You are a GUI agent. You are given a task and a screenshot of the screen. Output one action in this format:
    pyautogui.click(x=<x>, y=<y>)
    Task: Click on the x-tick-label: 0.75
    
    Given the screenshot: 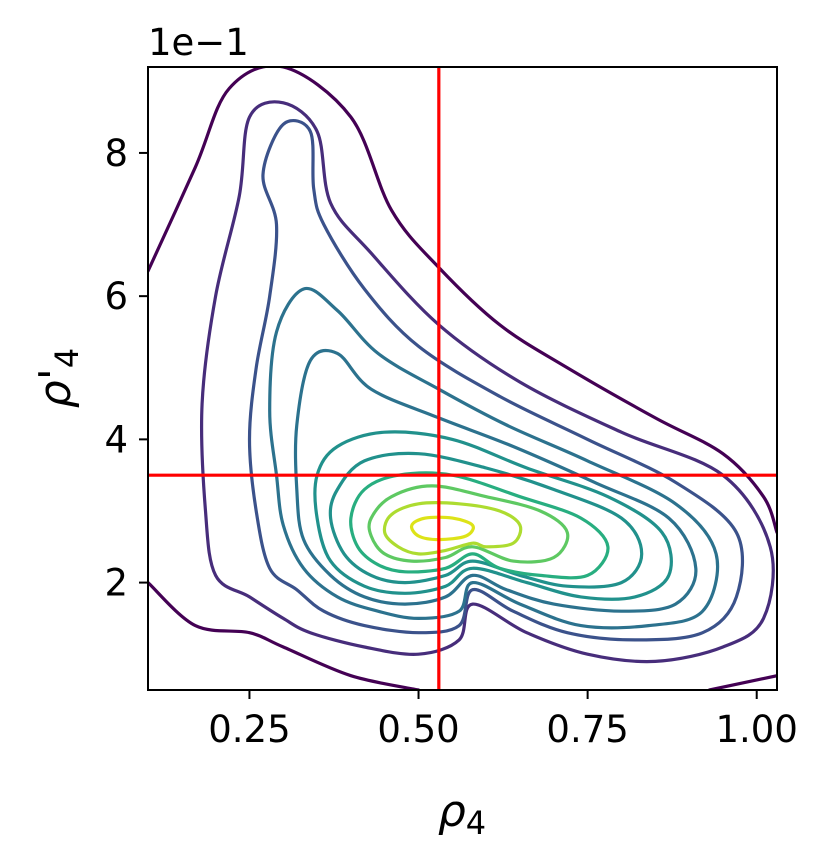 What is the action you would take?
    pyautogui.click(x=587, y=729)
    